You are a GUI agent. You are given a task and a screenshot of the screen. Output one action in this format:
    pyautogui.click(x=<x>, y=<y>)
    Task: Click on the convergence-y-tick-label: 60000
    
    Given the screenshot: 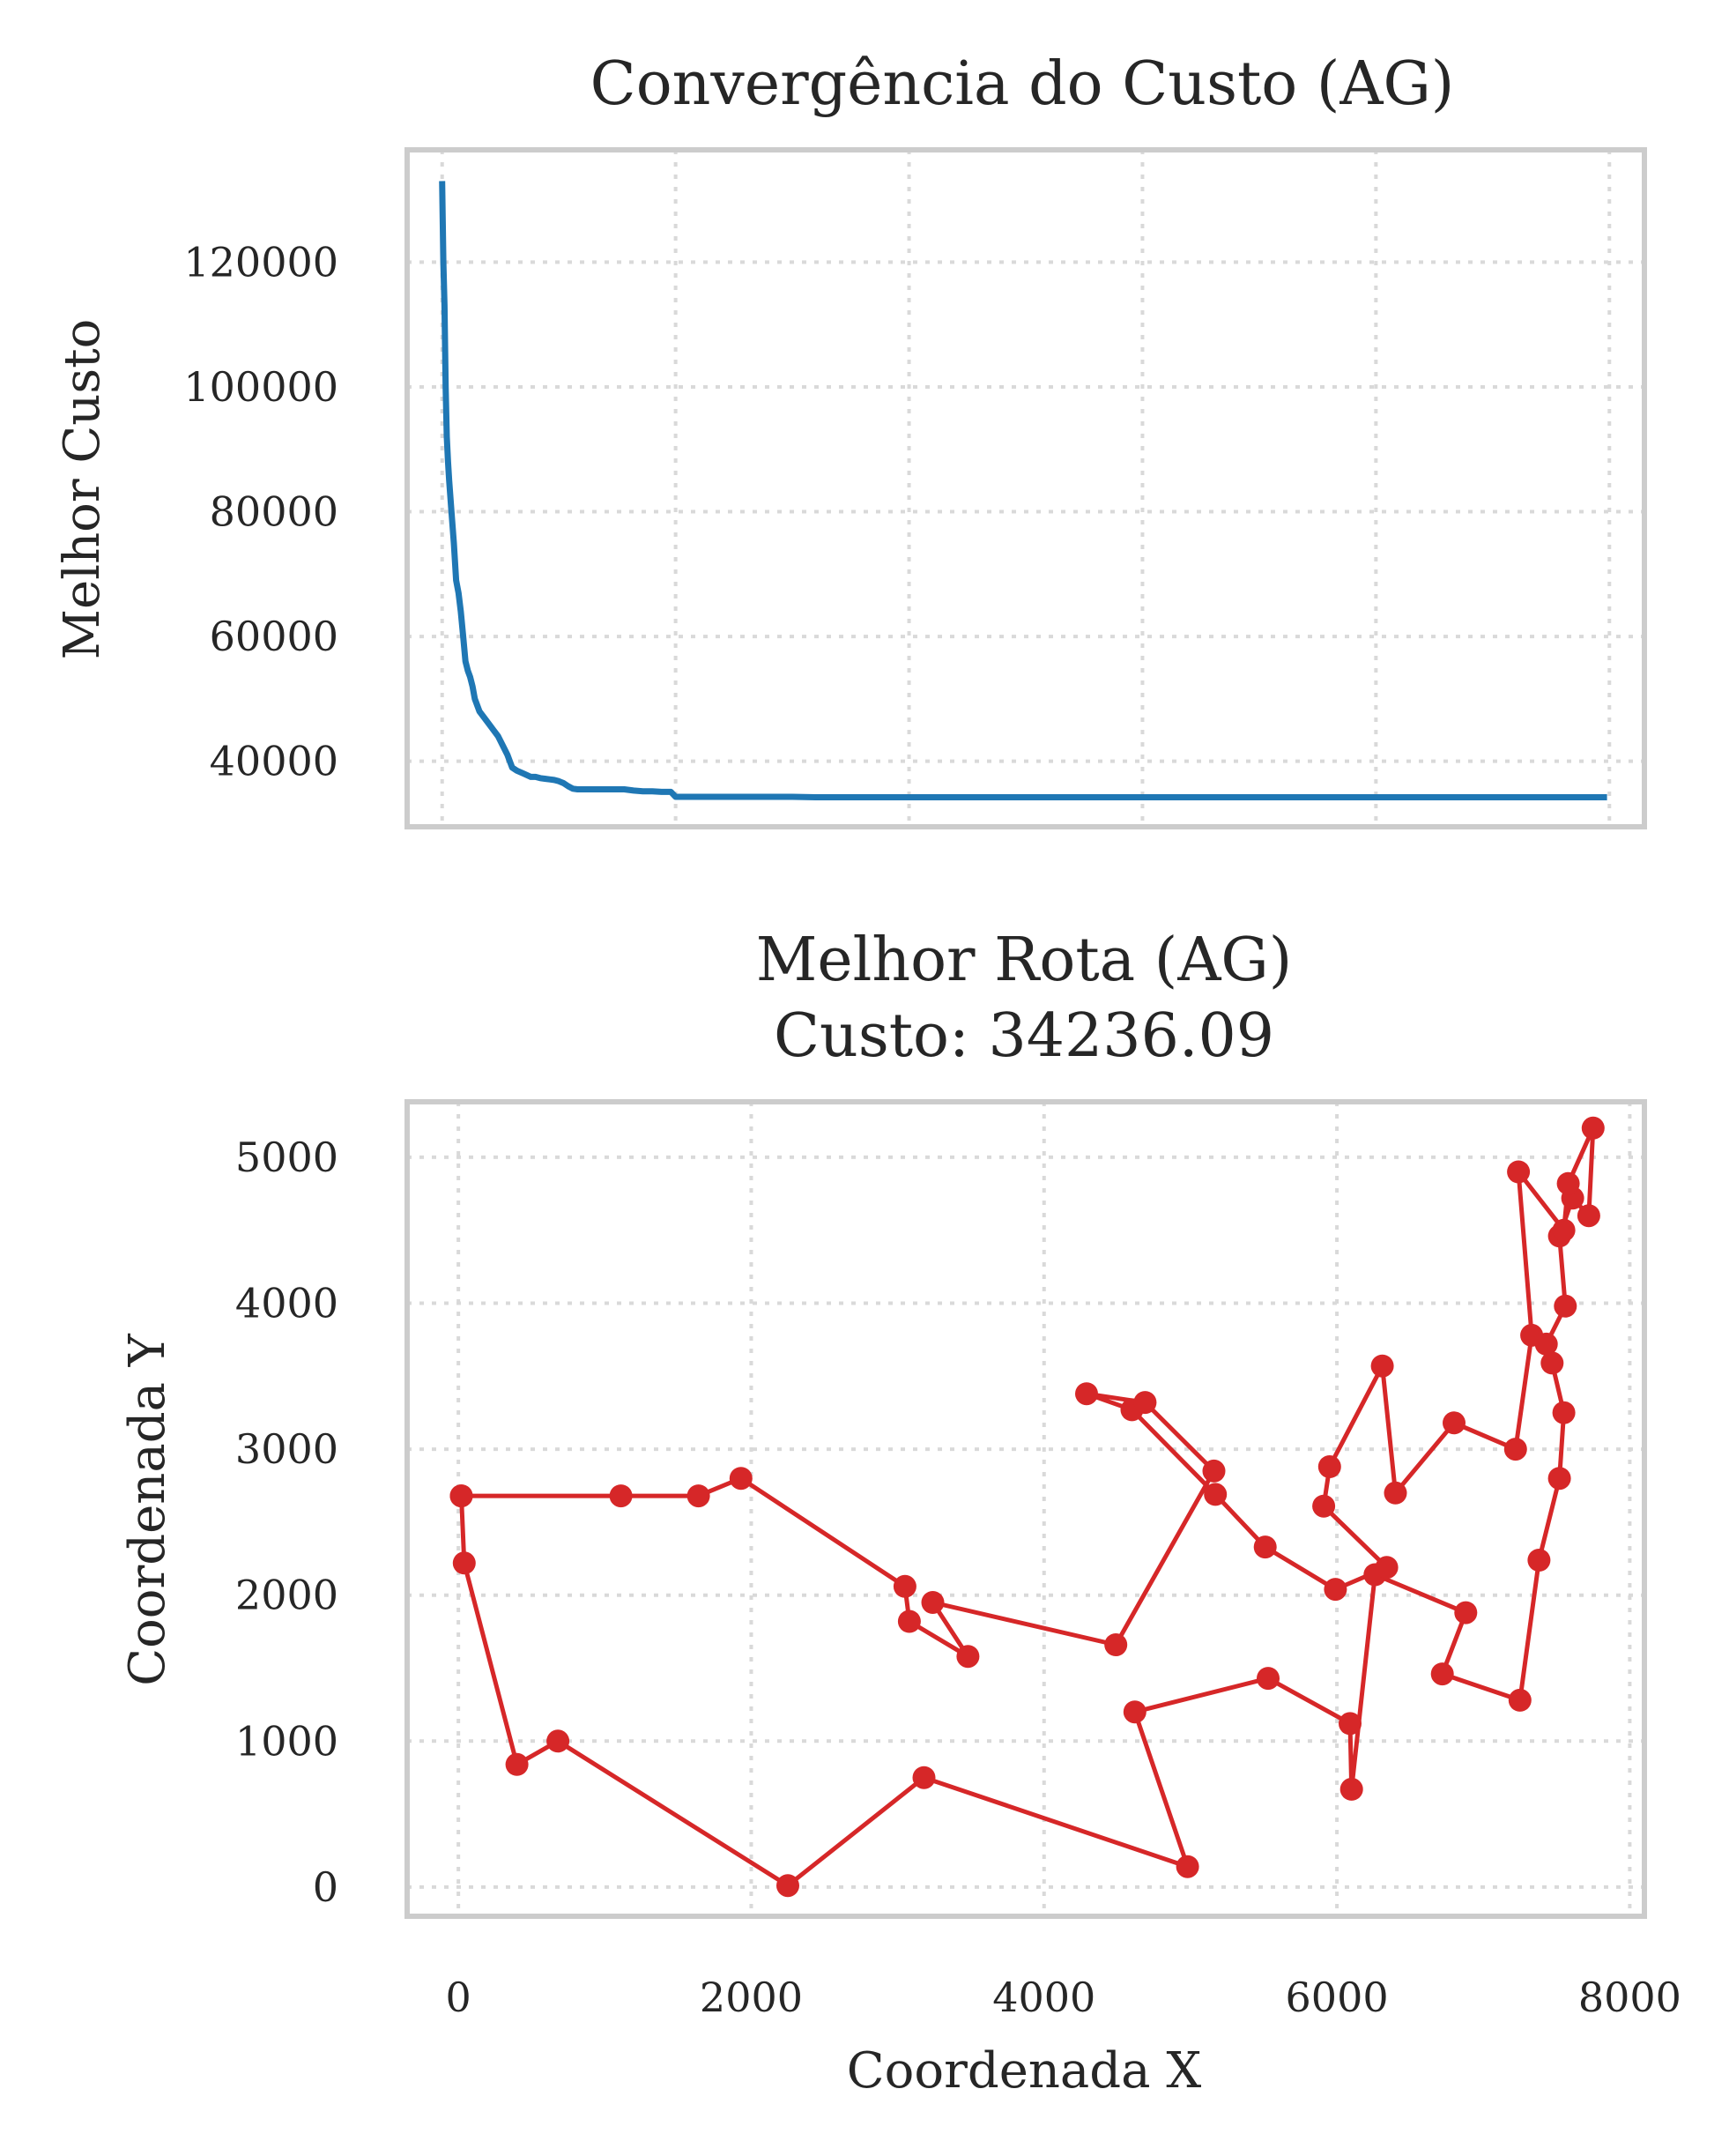 What is the action you would take?
    pyautogui.click(x=274, y=636)
    